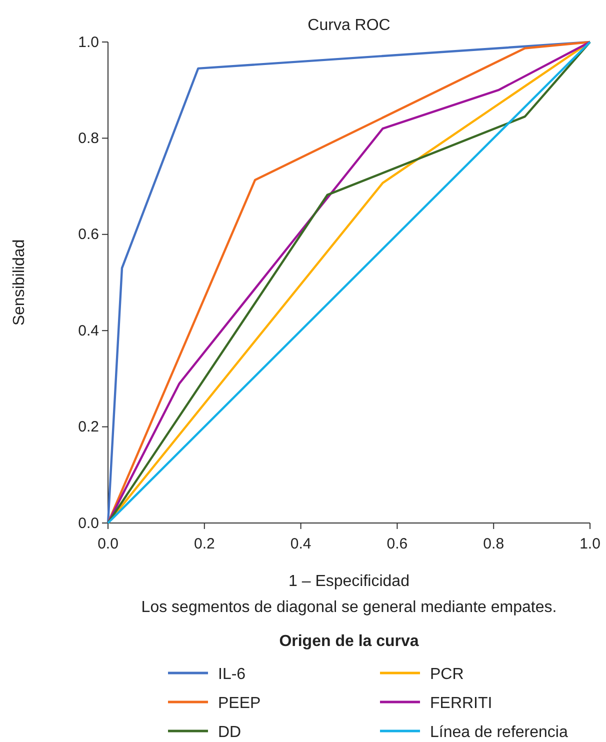  Describe the element at coordinates (88, 427) in the screenshot. I see `y-tick-label: 0.2` at that location.